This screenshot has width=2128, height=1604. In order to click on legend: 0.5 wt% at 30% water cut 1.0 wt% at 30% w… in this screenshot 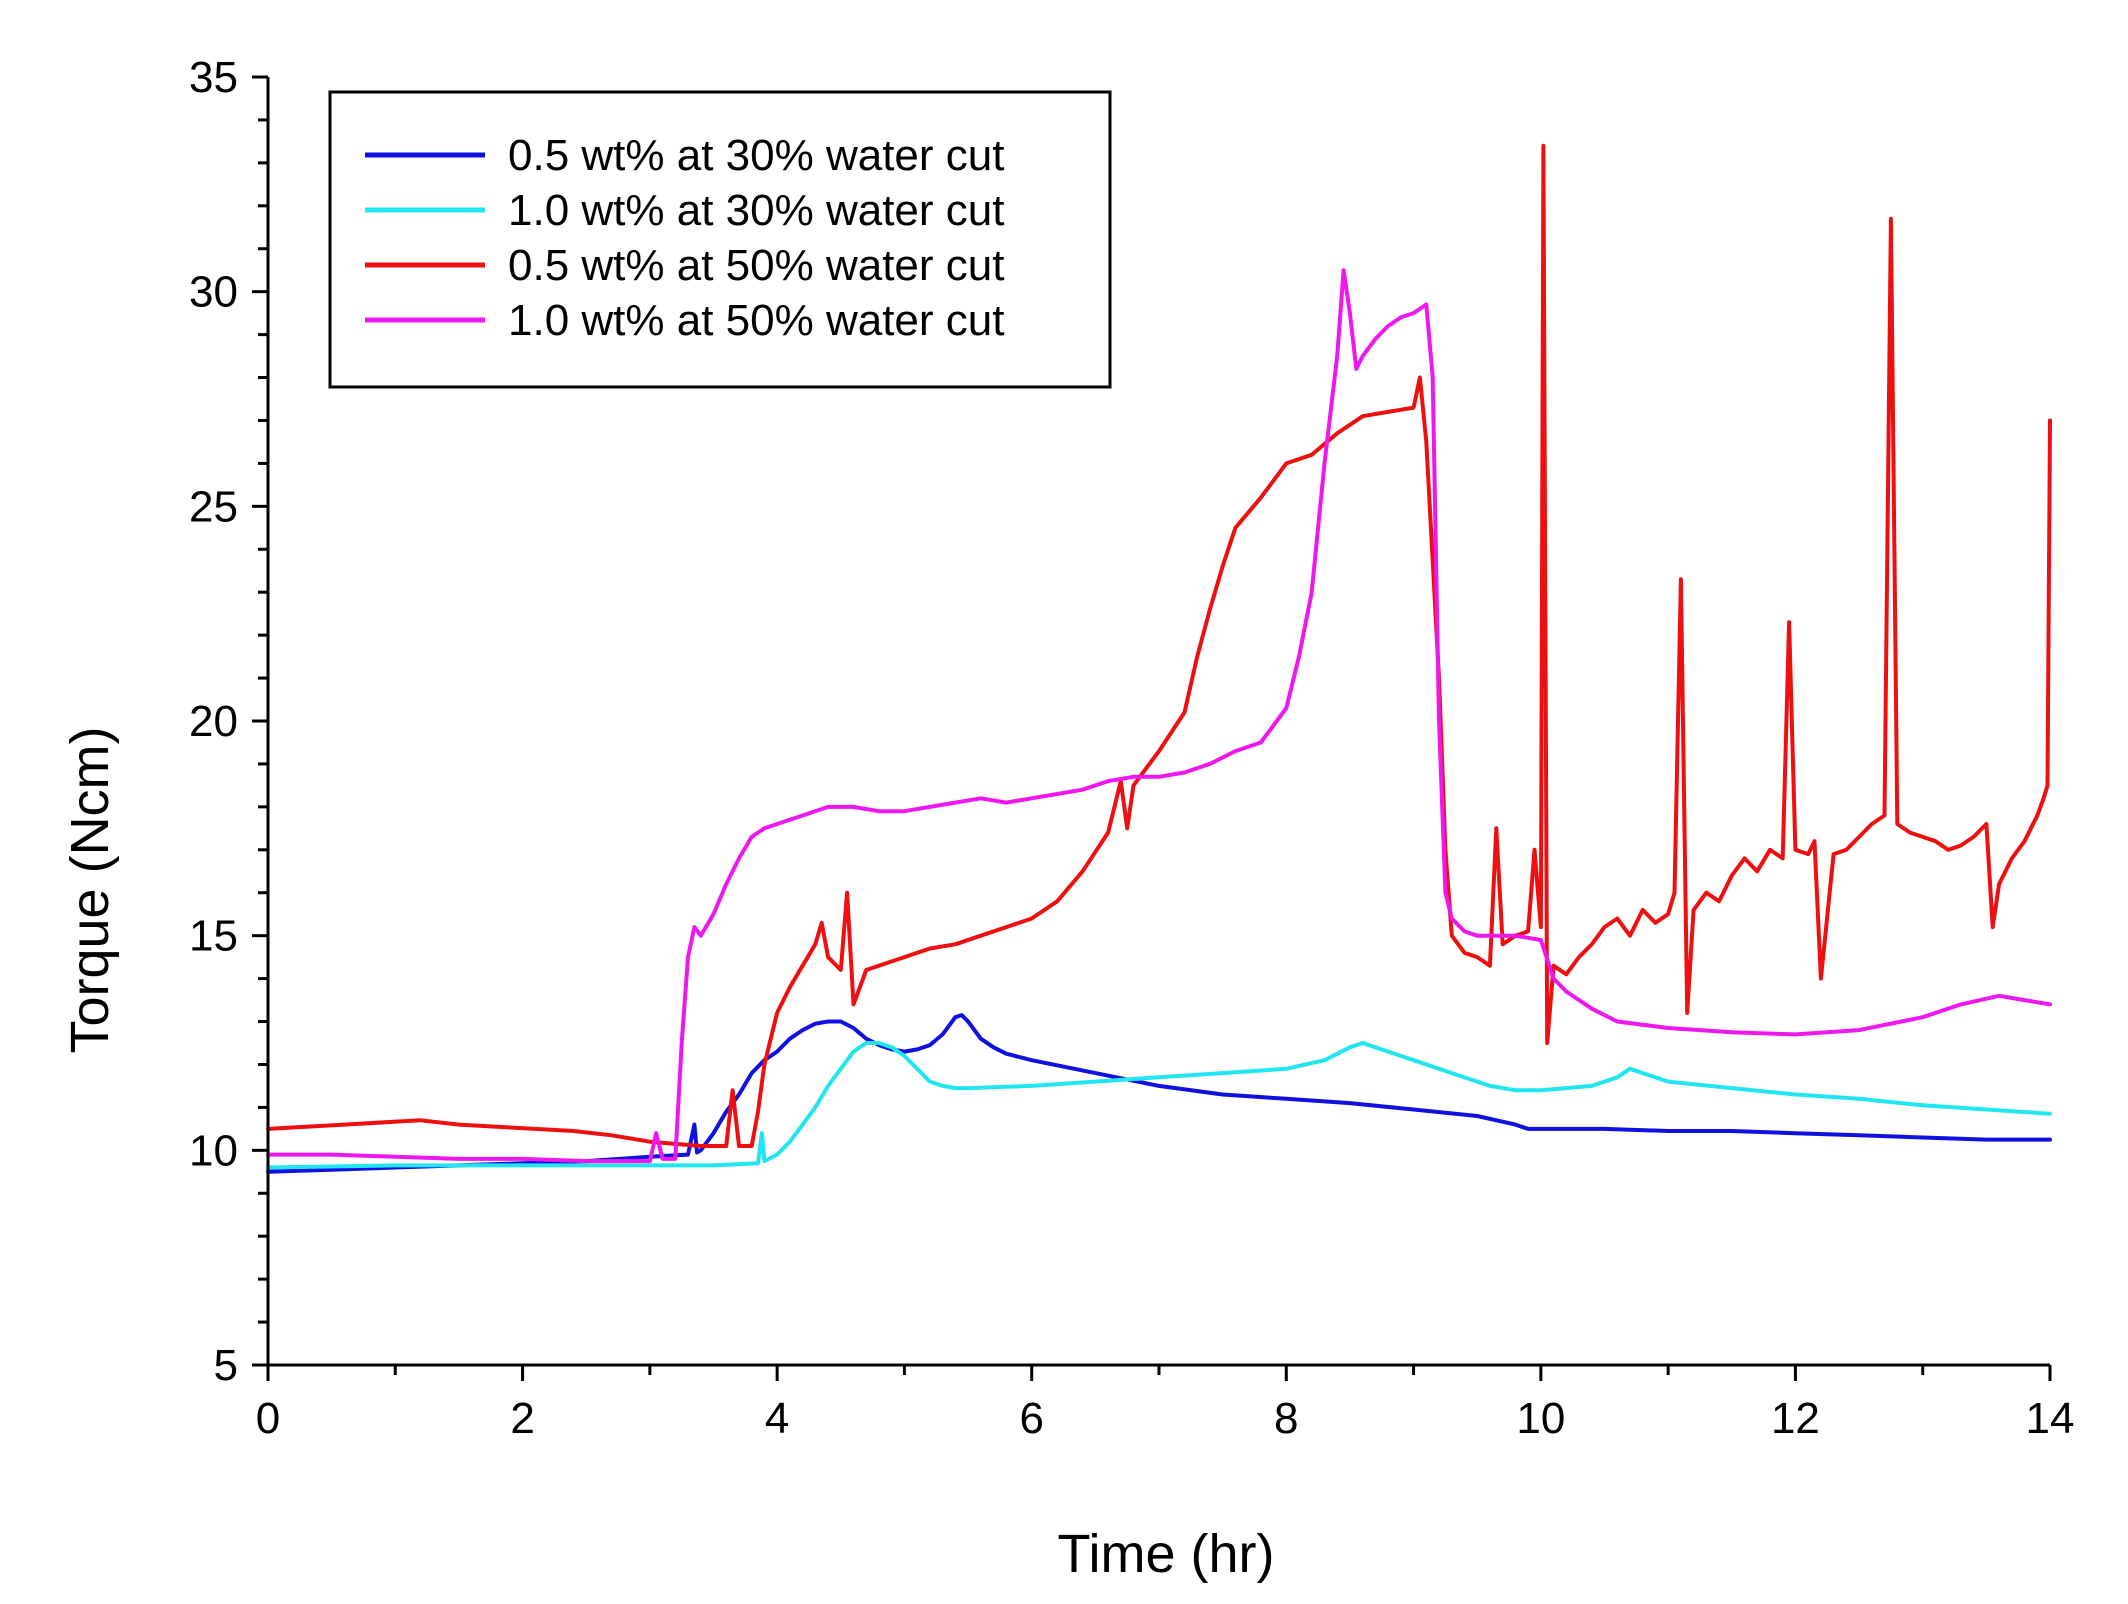, I will do `click(720, 239)`.